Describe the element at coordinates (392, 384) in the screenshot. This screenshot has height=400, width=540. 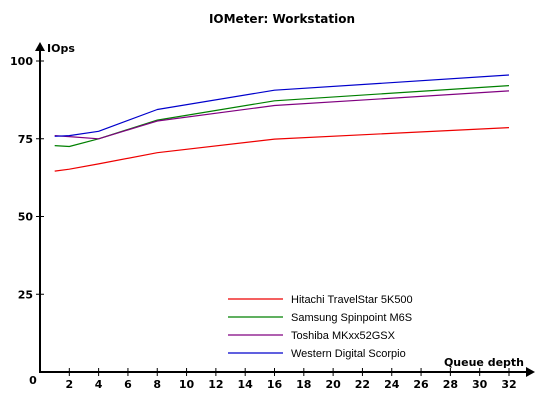
I see `x-tick-label-24: 24` at that location.